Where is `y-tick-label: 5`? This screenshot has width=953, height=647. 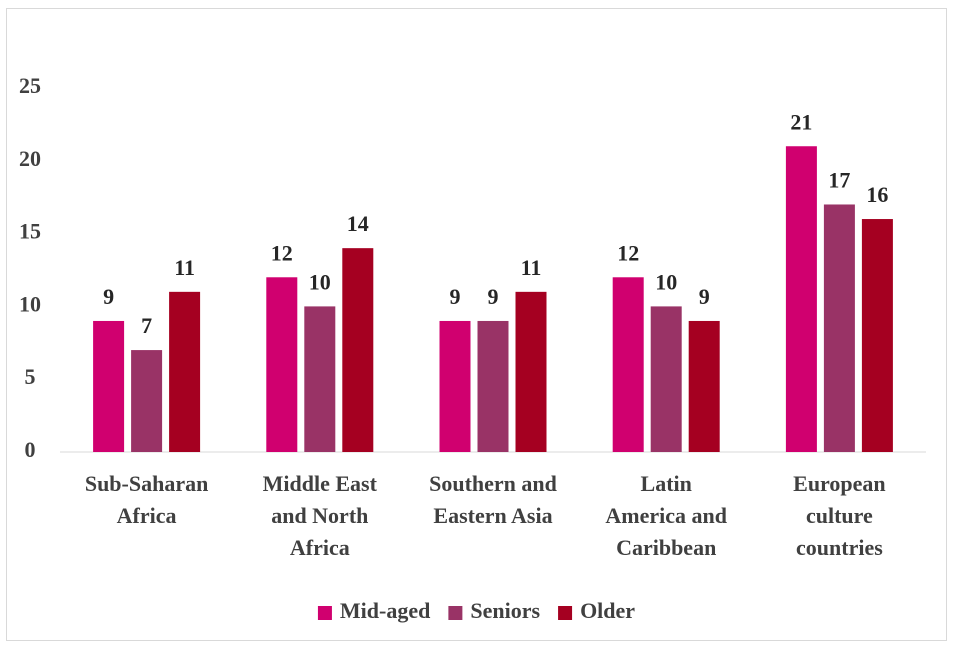 y-tick-label: 5 is located at coordinates (30, 376).